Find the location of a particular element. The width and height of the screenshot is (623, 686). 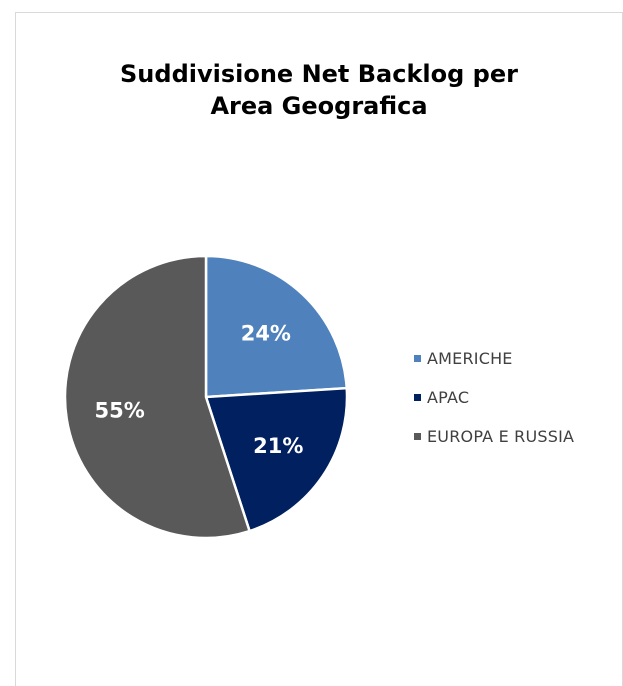

pie-slice-americhe is located at coordinates (276, 326).